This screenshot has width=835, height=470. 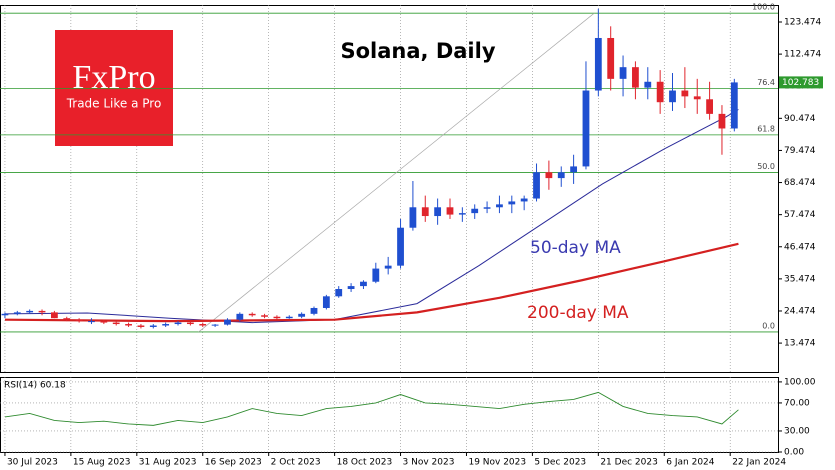 What do you see at coordinates (629, 463) in the screenshot?
I see `x-tick-label: 21 Dec 2023` at bounding box center [629, 463].